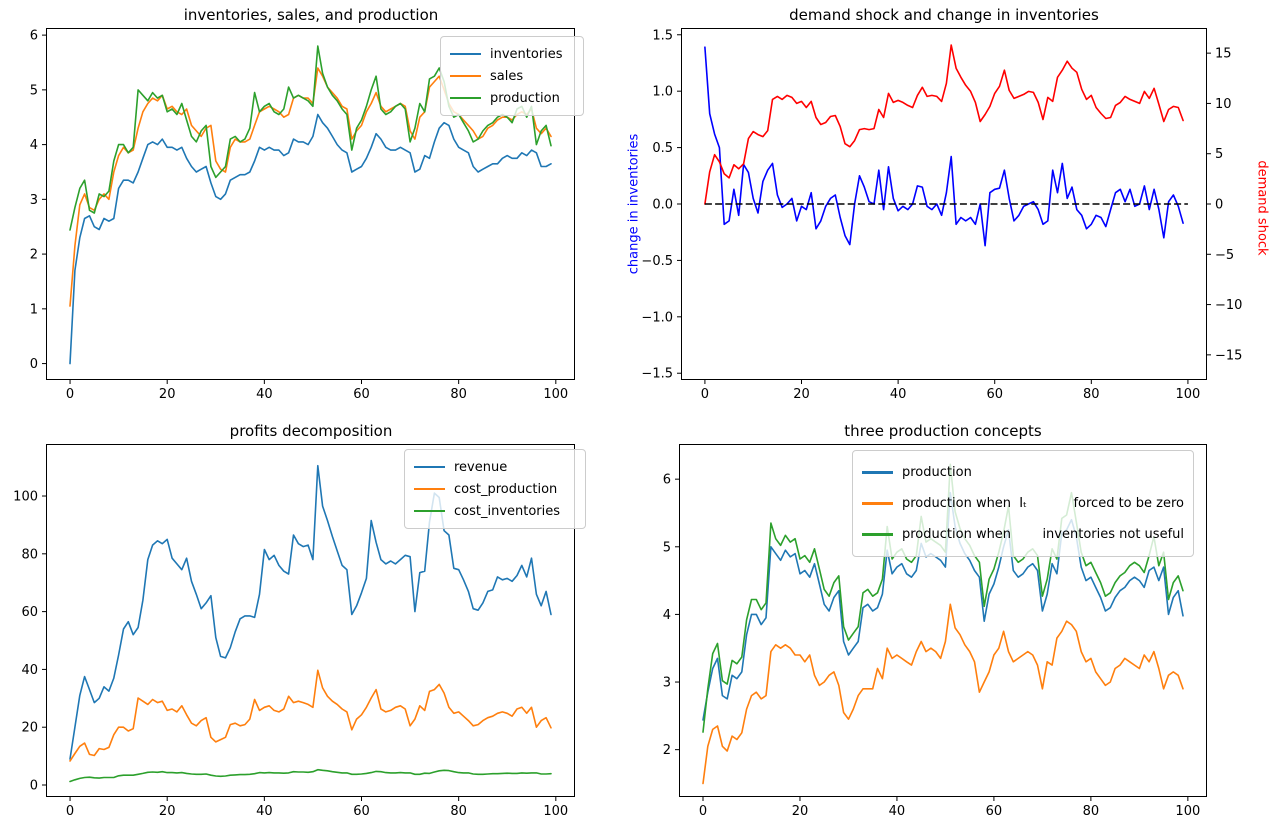 Image resolution: width=1277 pixels, height=834 pixels. I want to click on line-inventories, so click(310, 239).